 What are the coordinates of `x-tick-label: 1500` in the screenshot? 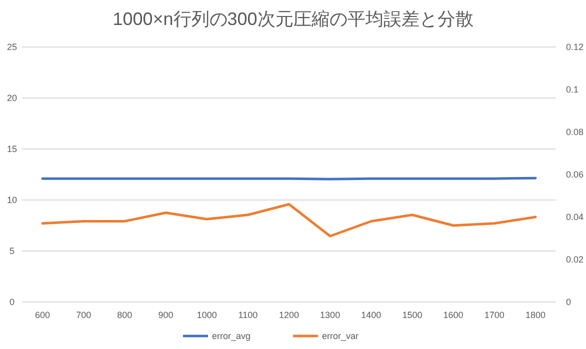 It's located at (412, 315).